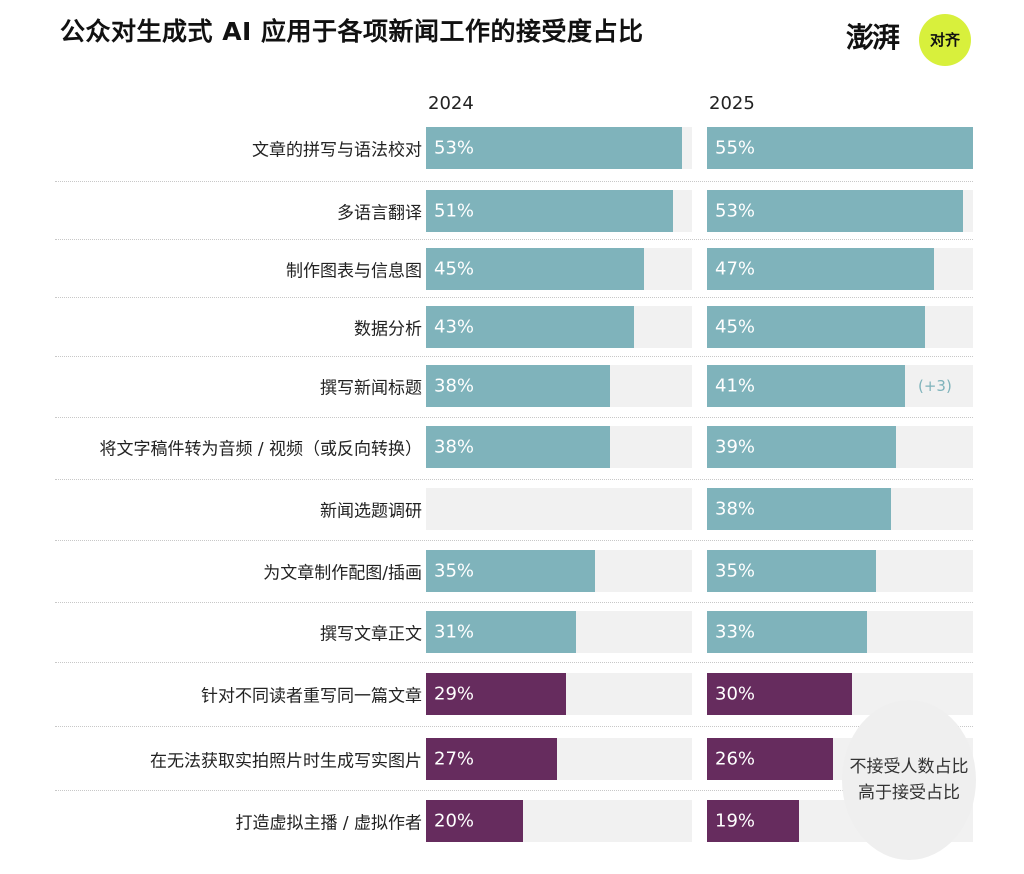  What do you see at coordinates (735, 269) in the screenshot?
I see `value-label: 47%` at bounding box center [735, 269].